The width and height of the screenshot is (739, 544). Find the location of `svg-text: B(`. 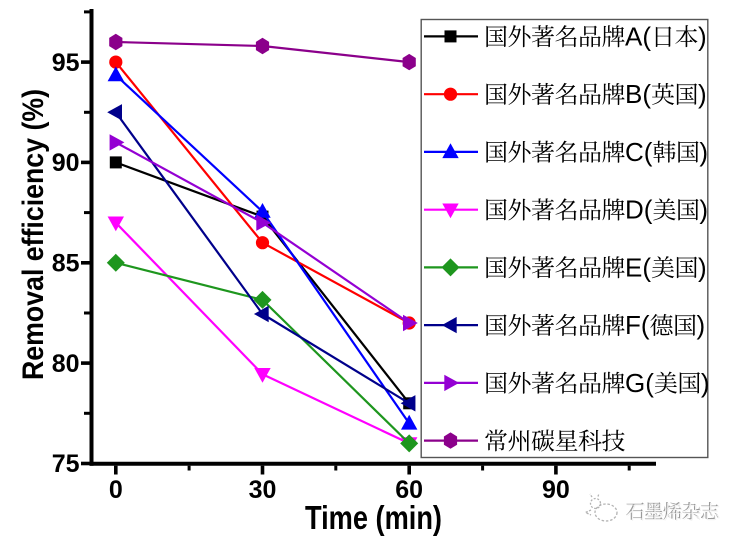

svg-text: B( is located at coordinates (638, 94).